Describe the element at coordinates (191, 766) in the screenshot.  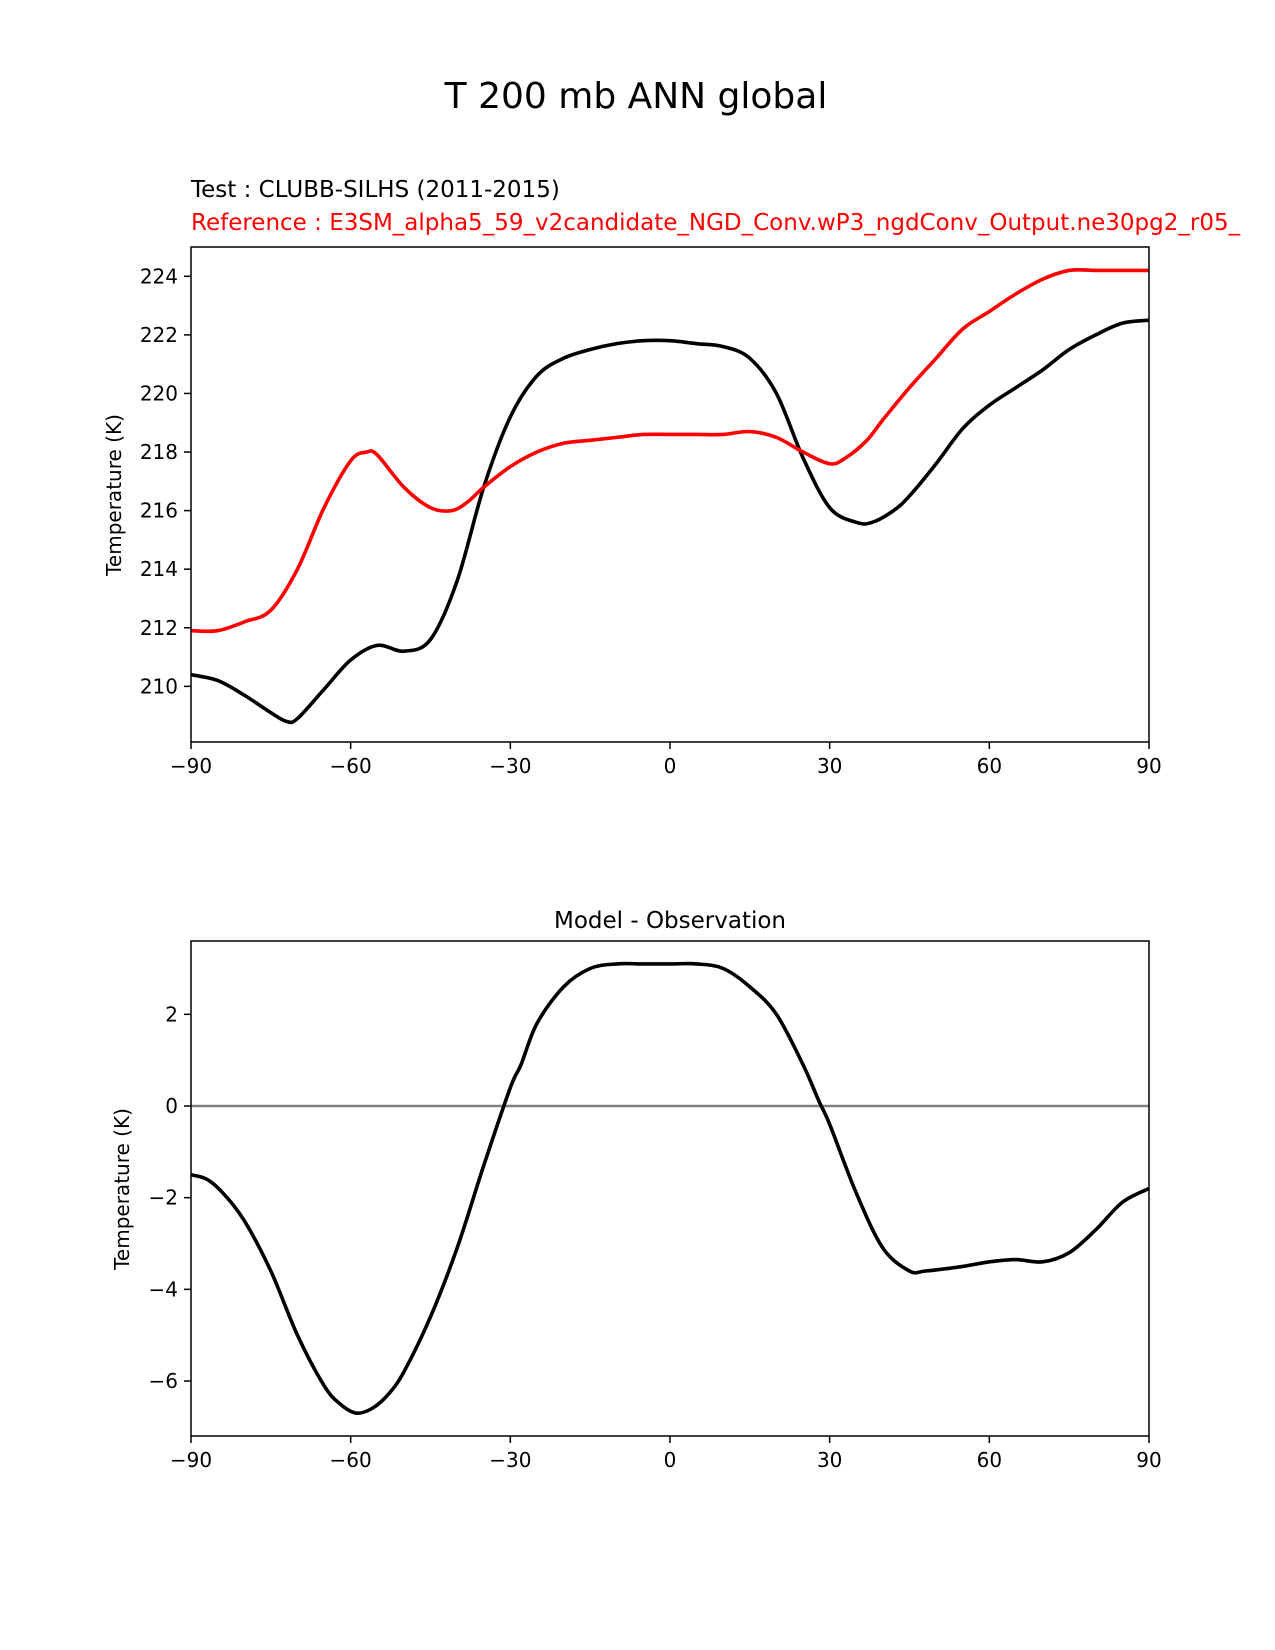
I see `top-x-tick-label: −90` at that location.